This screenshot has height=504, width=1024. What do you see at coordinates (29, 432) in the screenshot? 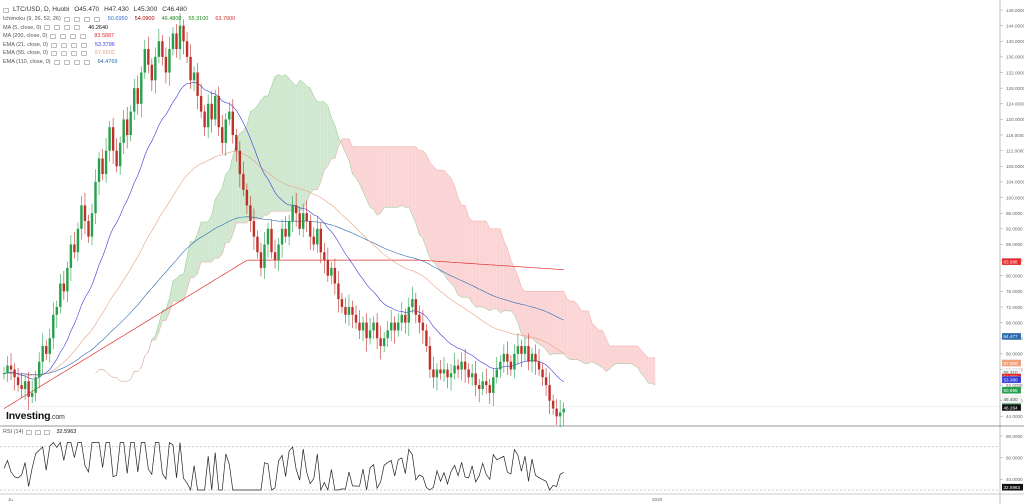
I see `rsi-settings-icon` at bounding box center [29, 432].